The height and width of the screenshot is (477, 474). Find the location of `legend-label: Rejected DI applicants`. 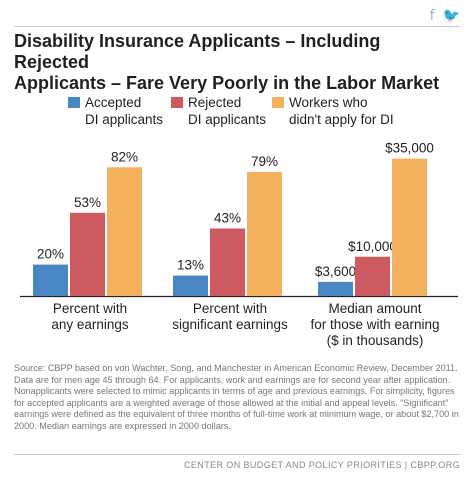

legend-label: Rejected DI applicants is located at coordinates (227, 111).